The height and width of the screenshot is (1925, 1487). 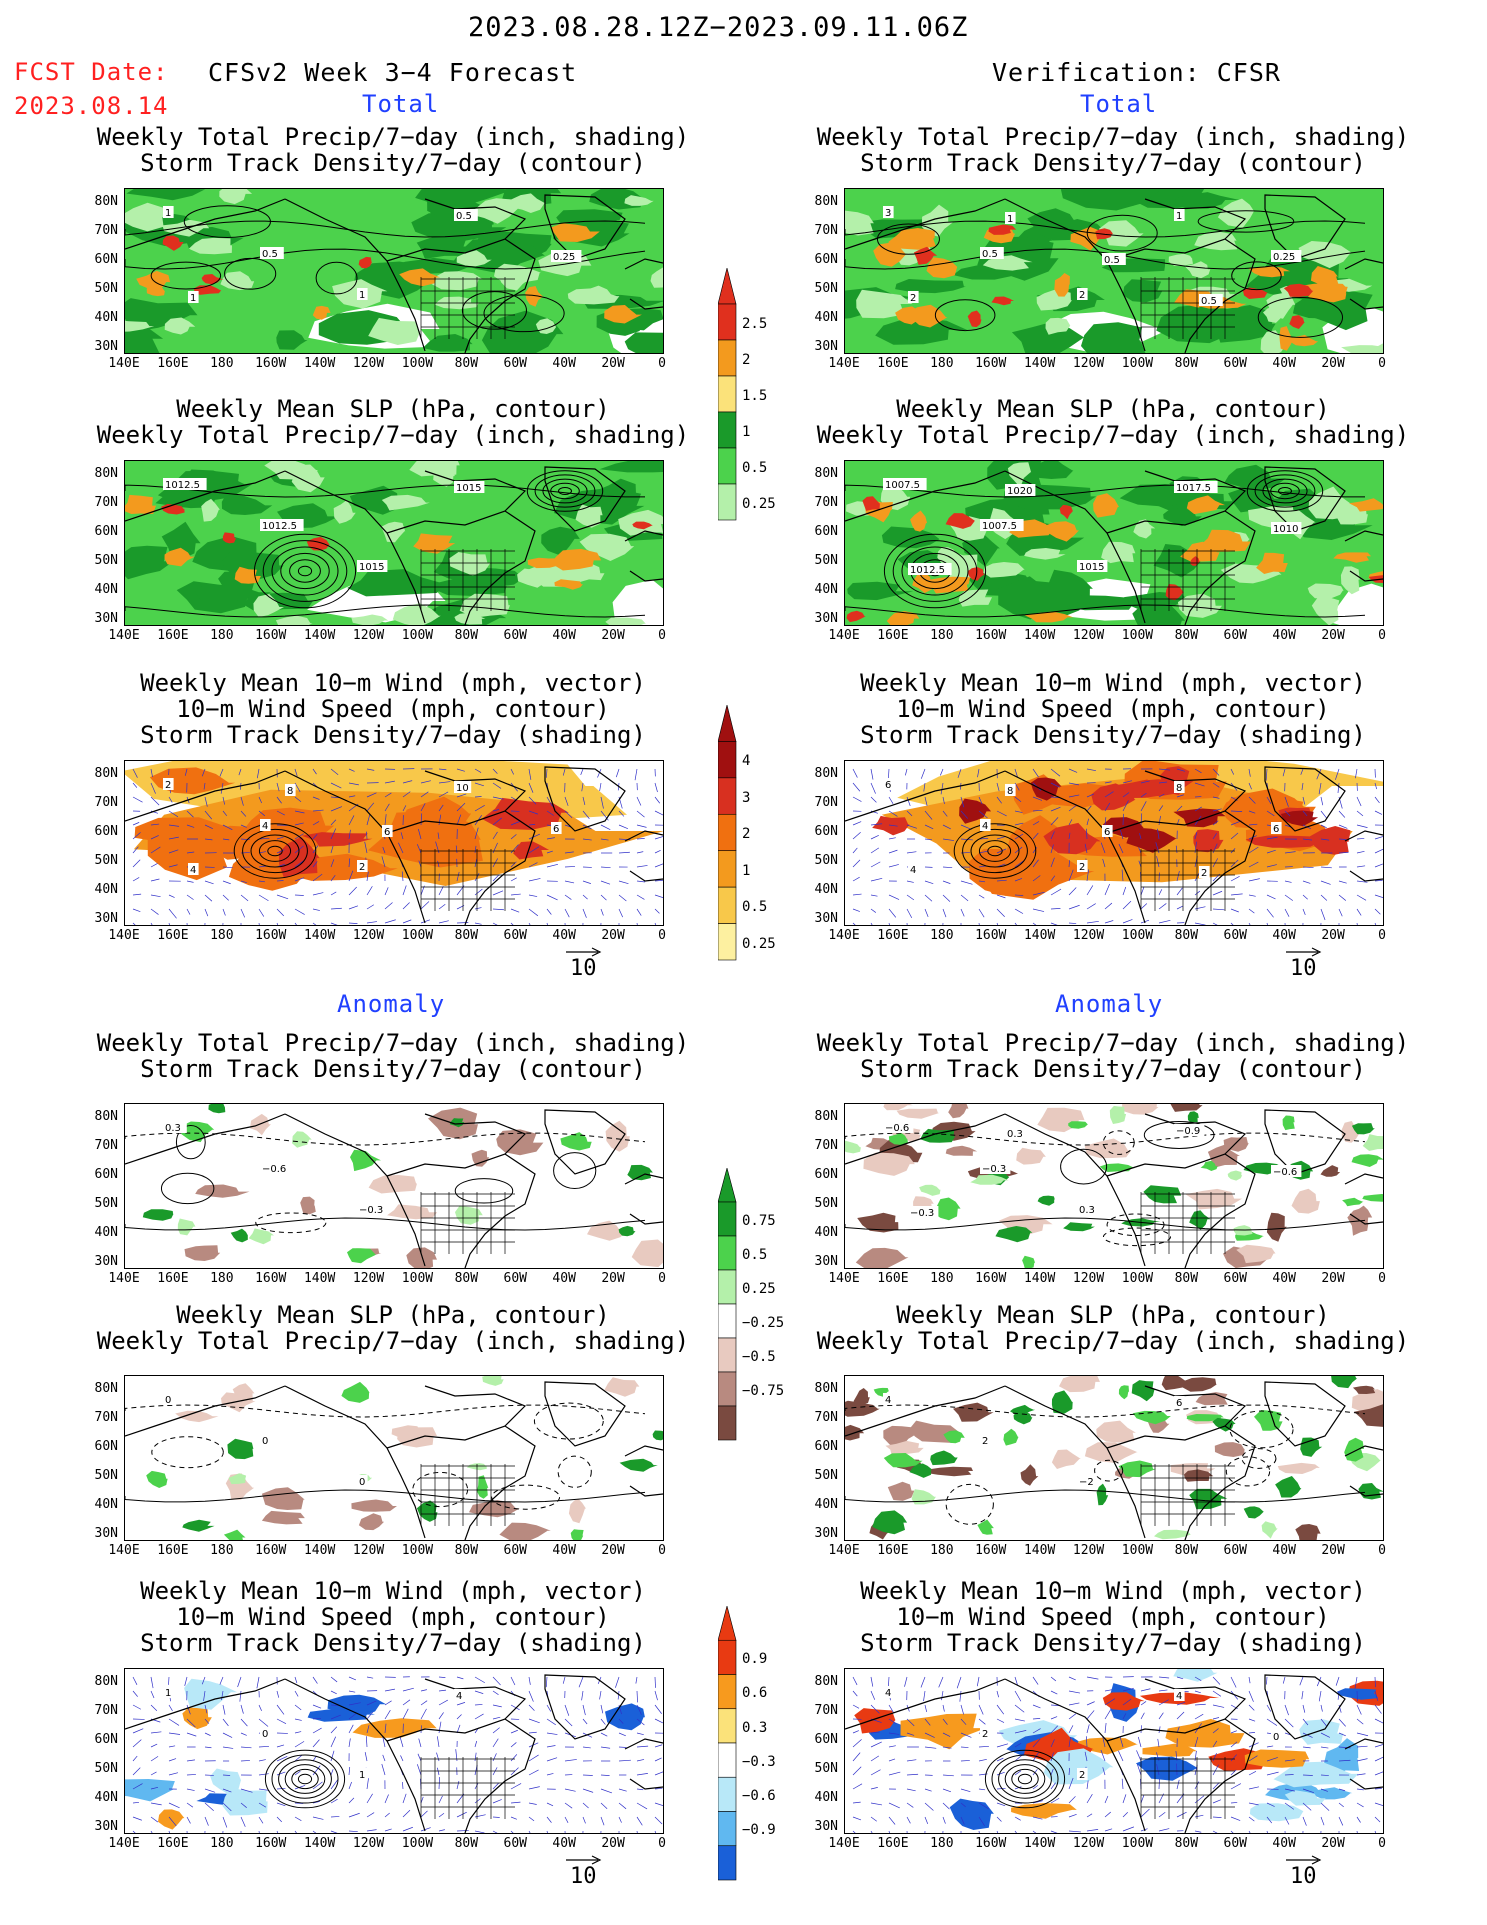 What do you see at coordinates (173, 1278) in the screenshot?
I see `lon-tick-label: 160E` at bounding box center [173, 1278].